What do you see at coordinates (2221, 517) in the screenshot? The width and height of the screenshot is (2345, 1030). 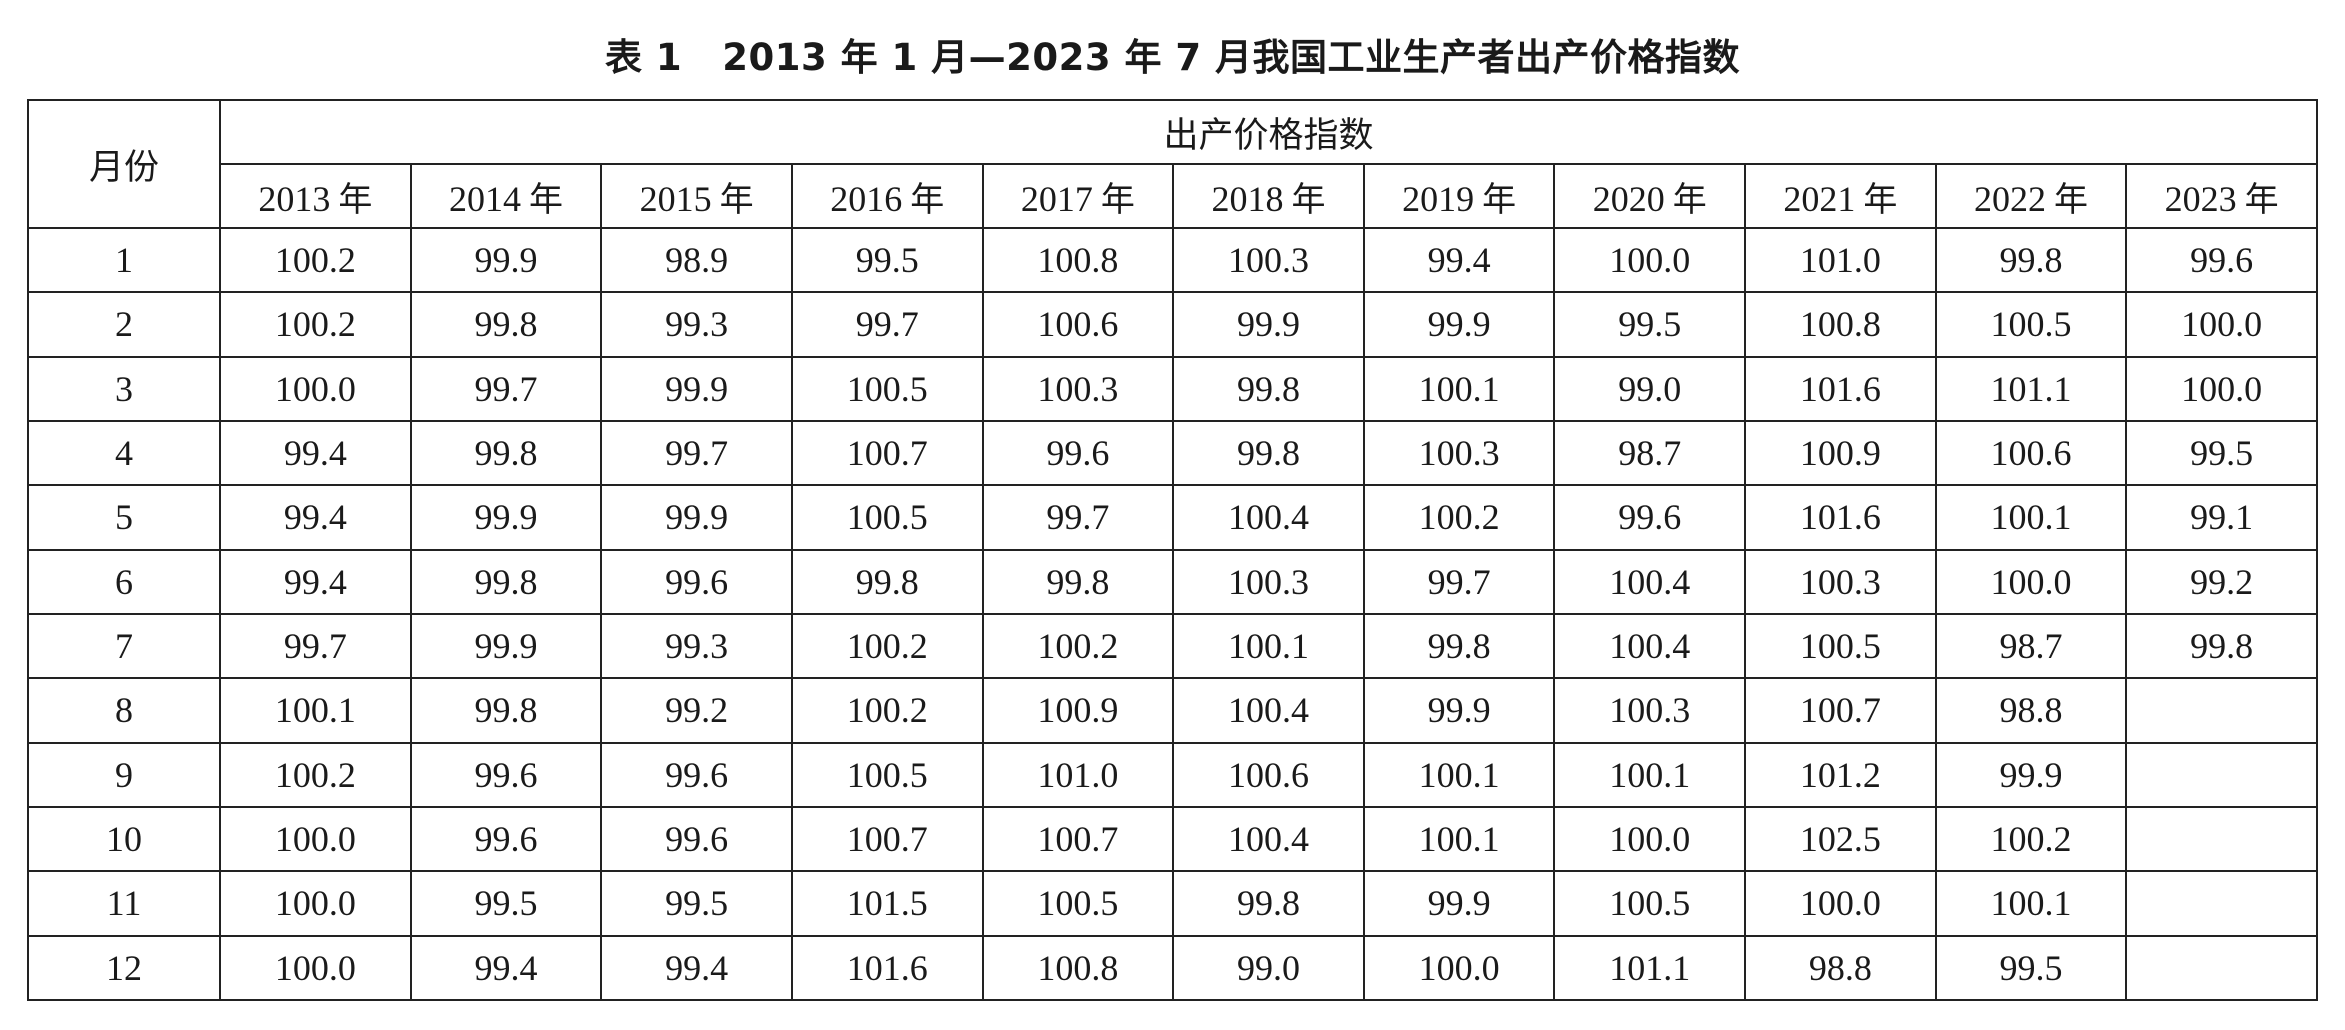 I see `value-cell: 99.1` at bounding box center [2221, 517].